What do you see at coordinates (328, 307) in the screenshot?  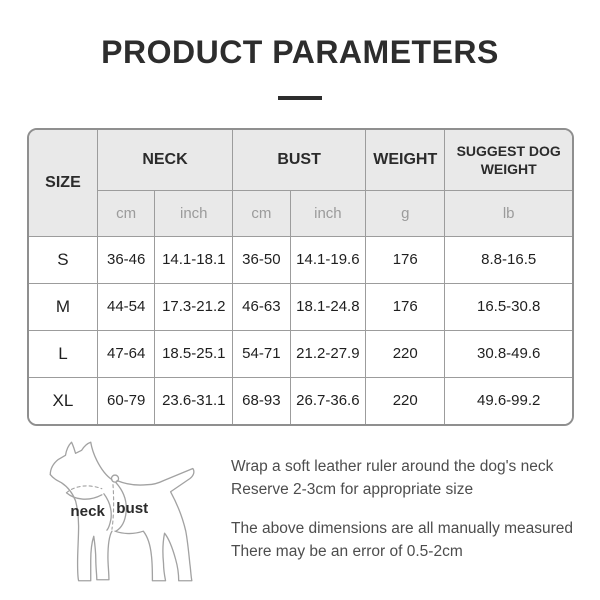 I see `bust-inch-cell: 18.1-24.8` at bounding box center [328, 307].